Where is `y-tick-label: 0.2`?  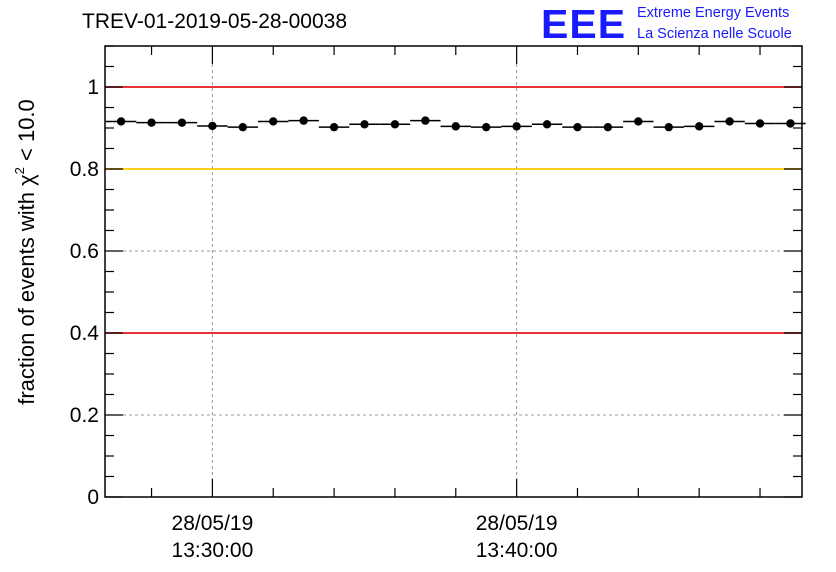 y-tick-label: 0.2 is located at coordinates (84, 415).